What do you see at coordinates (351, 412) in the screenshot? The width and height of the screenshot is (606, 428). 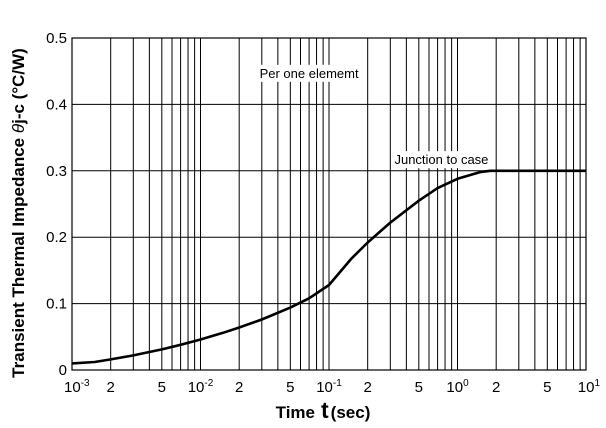 I see `x-axis-unit: (sec)` at bounding box center [351, 412].